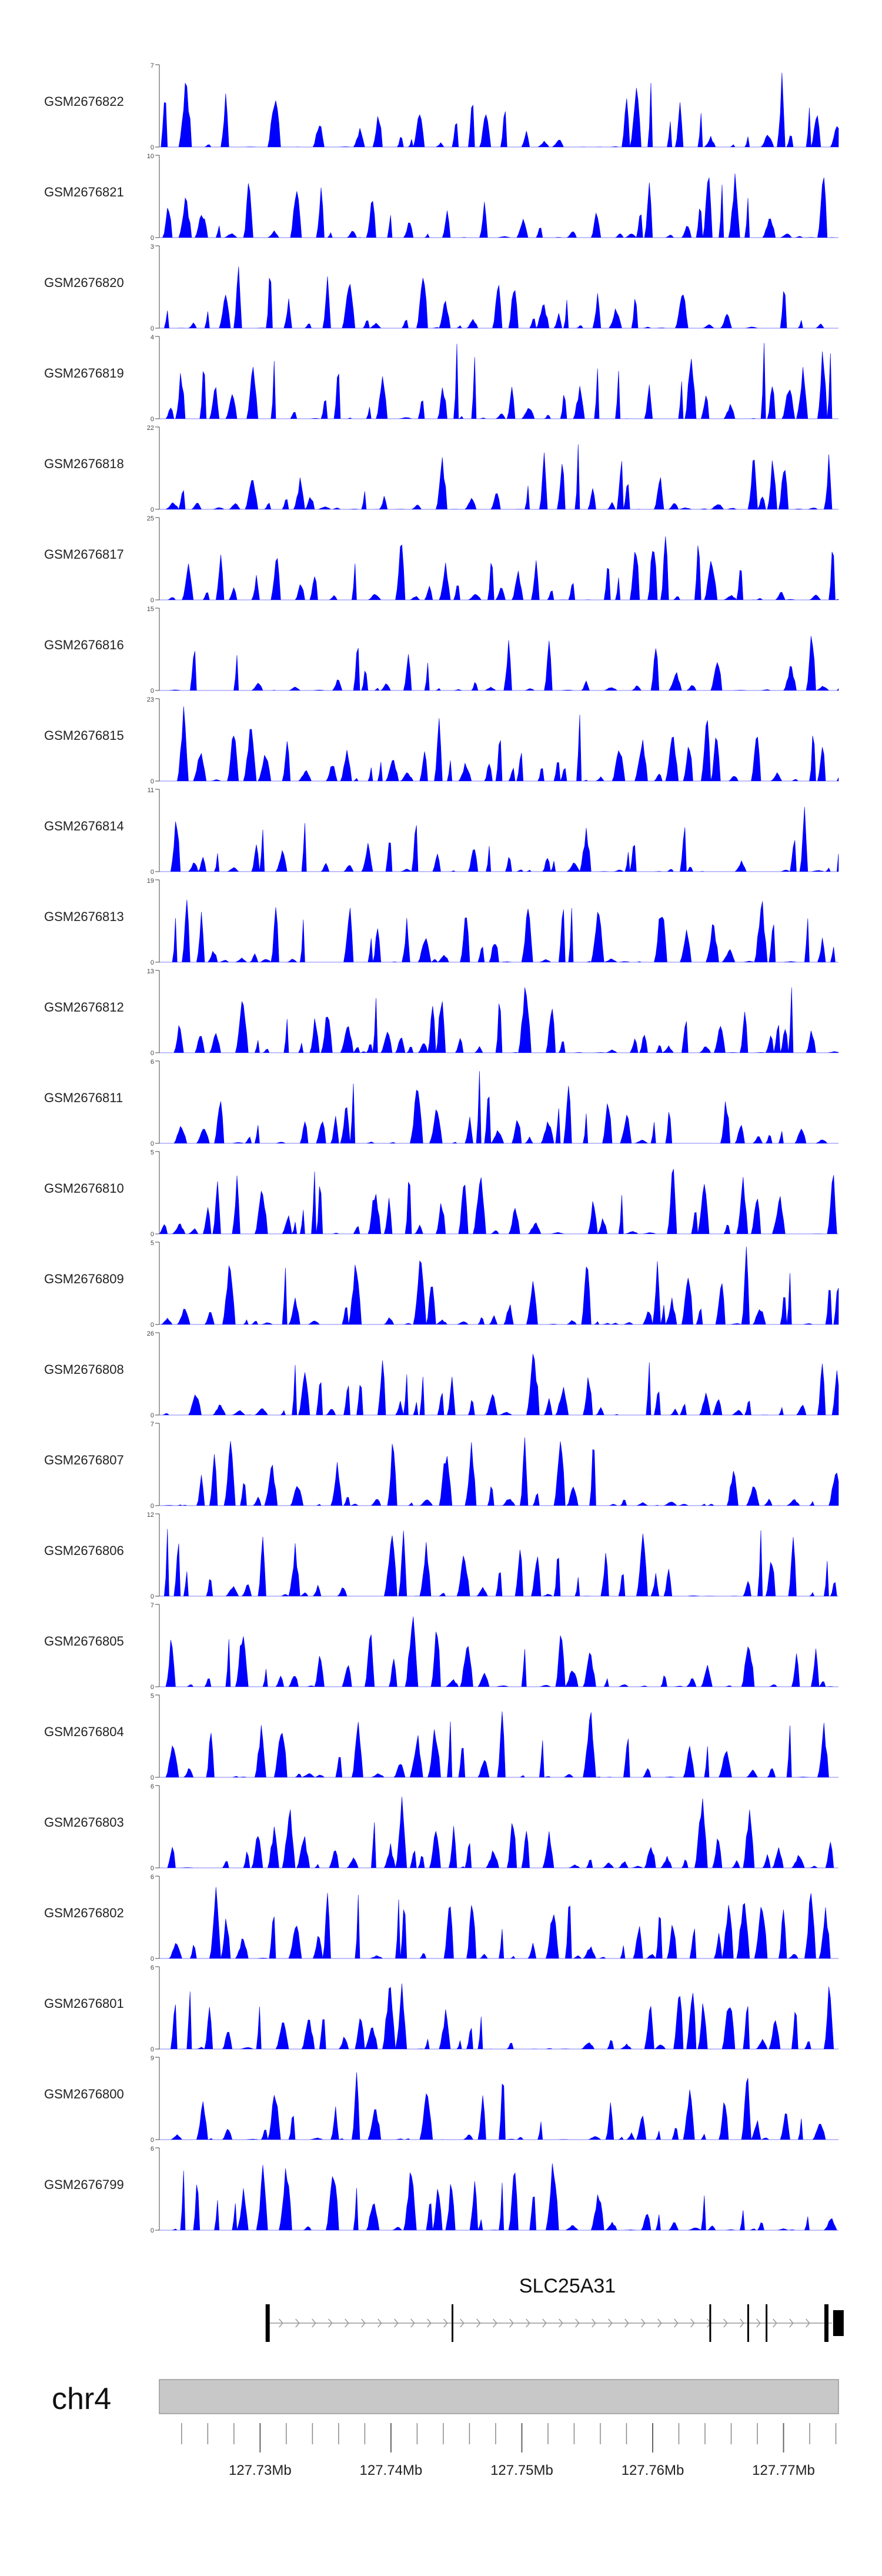 This screenshot has width=882, height=2576. I want to click on track-label: GSM2676820, so click(84, 282).